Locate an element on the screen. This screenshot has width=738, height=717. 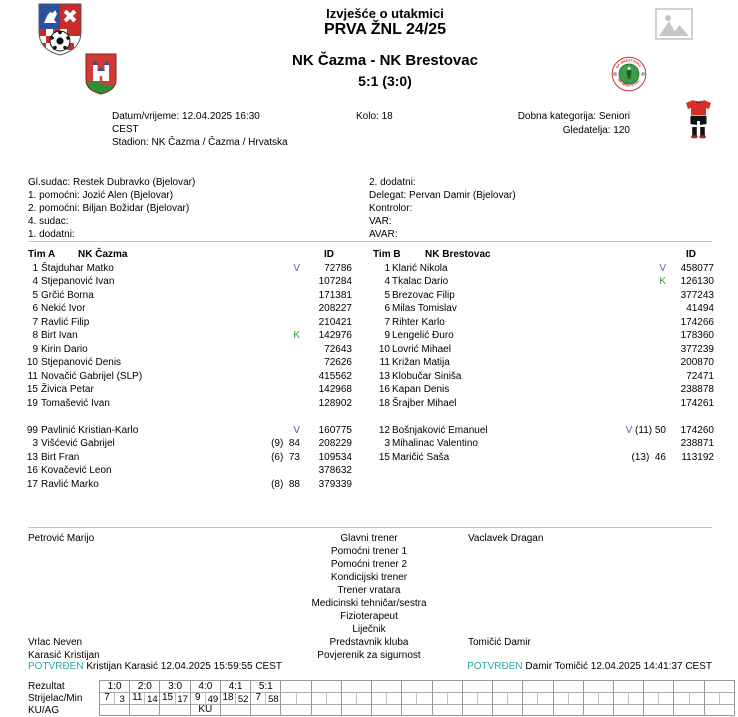
player-id: 72643 is located at coordinates (338, 349).